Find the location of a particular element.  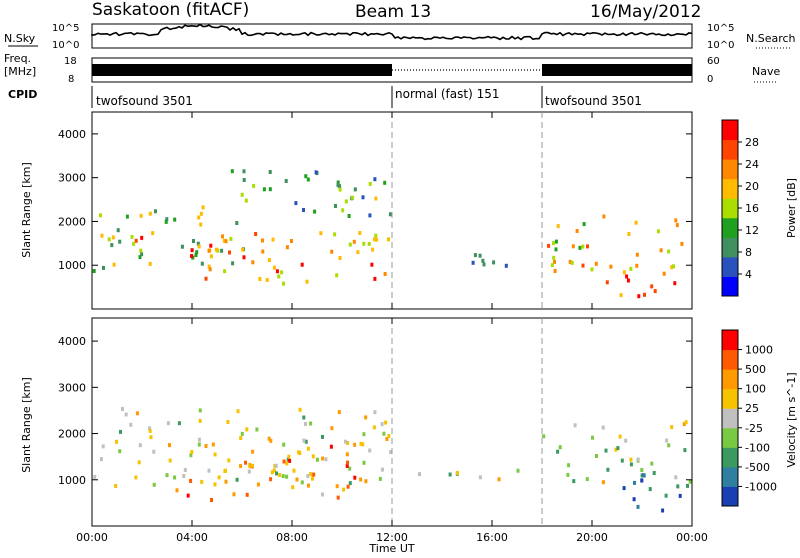

y-tick-label: 1000 is located at coordinates (72, 265).